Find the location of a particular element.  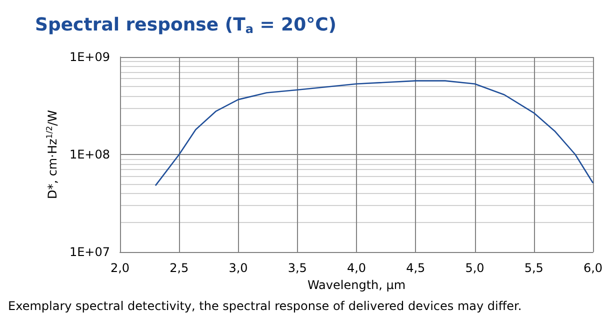

x-axis-title: Wavelength, µm is located at coordinates (356, 285).